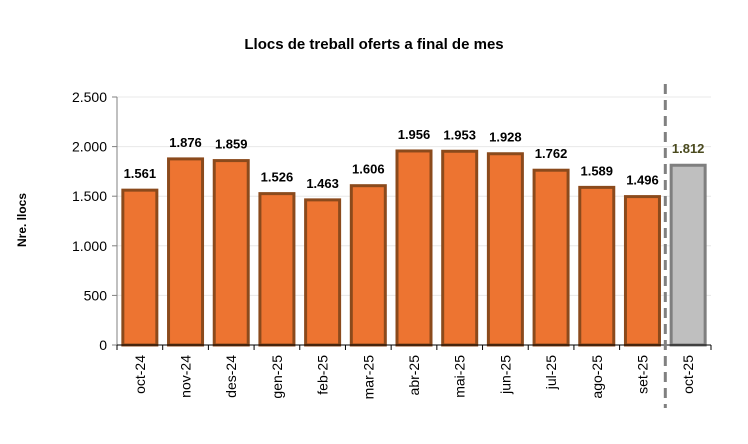  I want to click on y-tick-label: 1.000, so click(89, 246).